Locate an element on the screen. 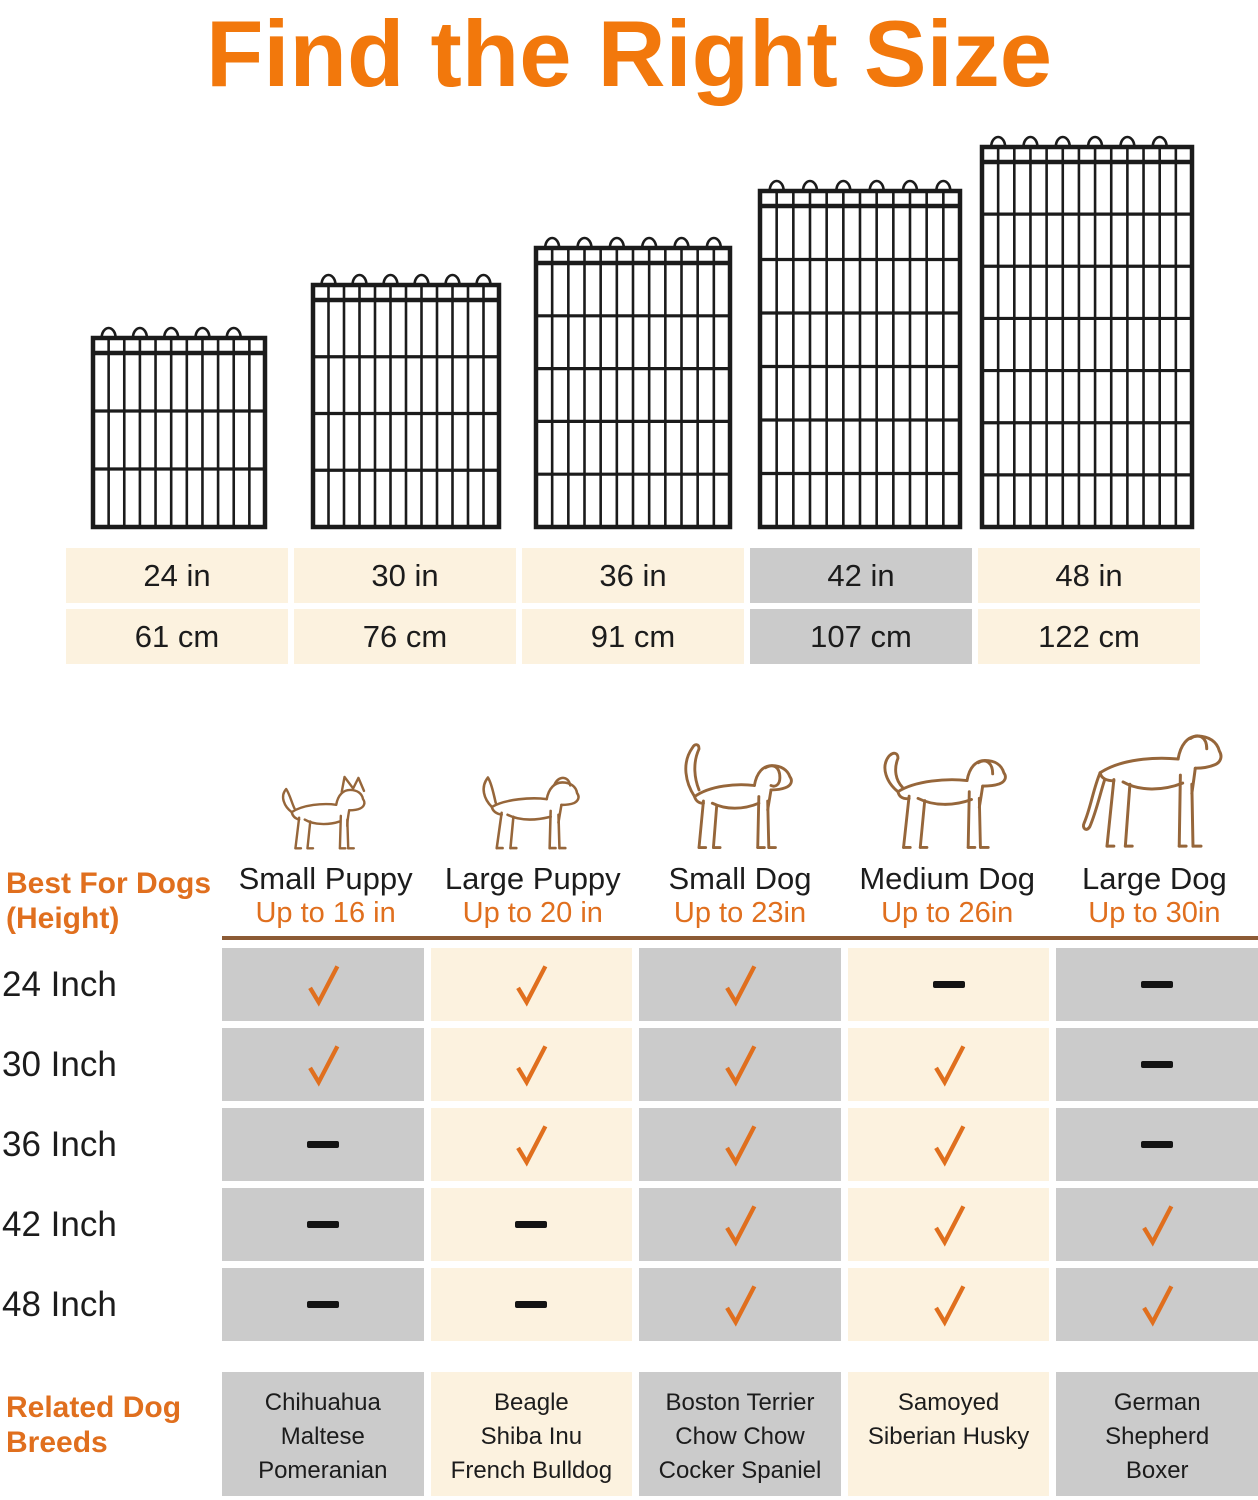 Image resolution: width=1258 pixels, height=1500 pixels. wire-panel-48in is located at coordinates (1086, 332).